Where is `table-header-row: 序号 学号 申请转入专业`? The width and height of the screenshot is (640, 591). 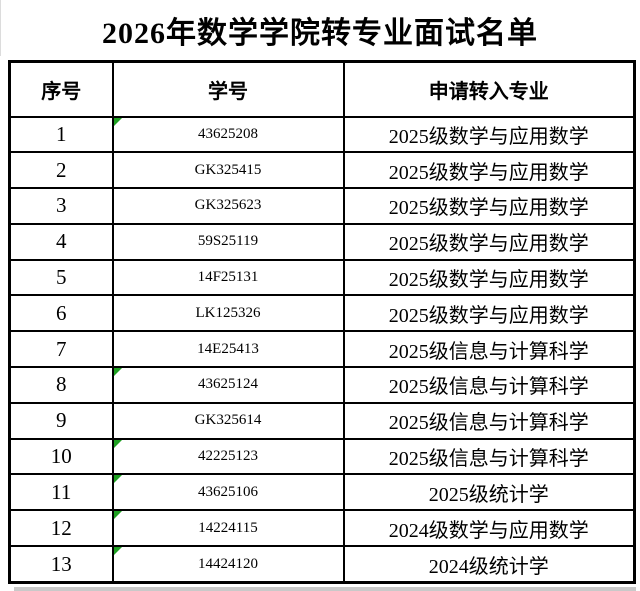 table-header-row: 序号 学号 申请转入专业 is located at coordinates (322, 89).